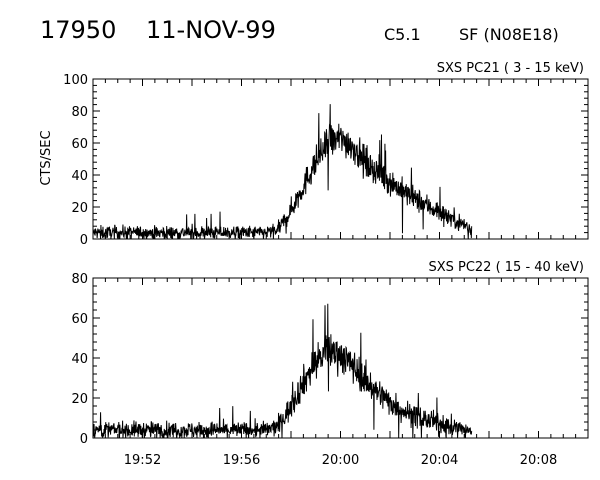 The image size is (600, 480). What do you see at coordinates (78, 30) in the screenshot?
I see `event-number: 17950` at bounding box center [78, 30].